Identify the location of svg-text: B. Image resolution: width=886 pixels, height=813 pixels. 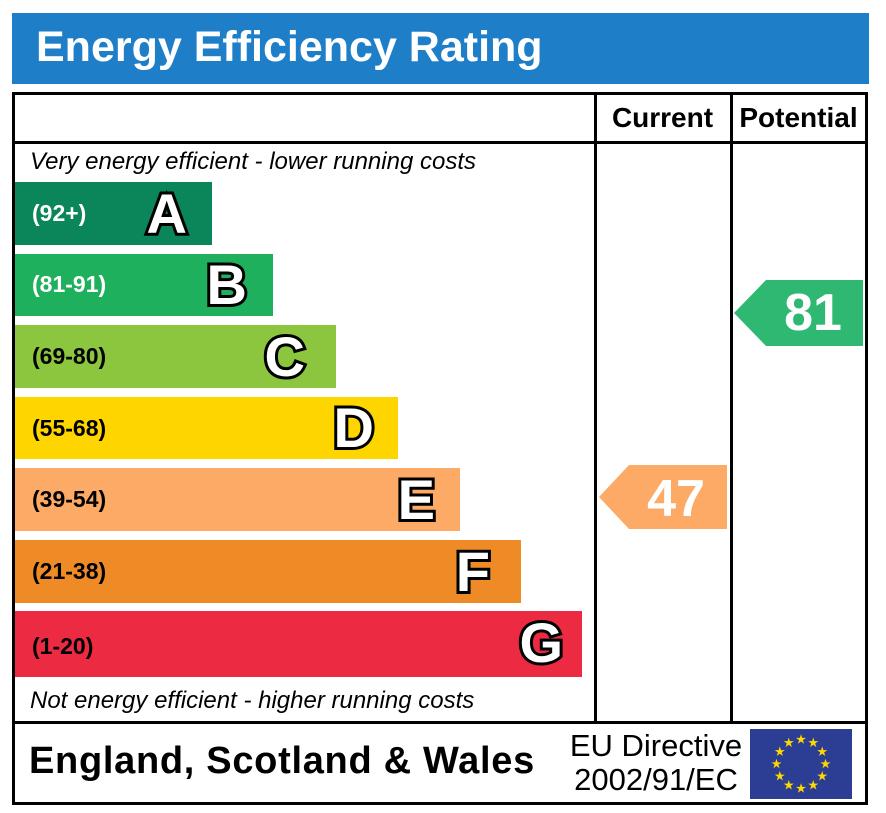
(227, 284).